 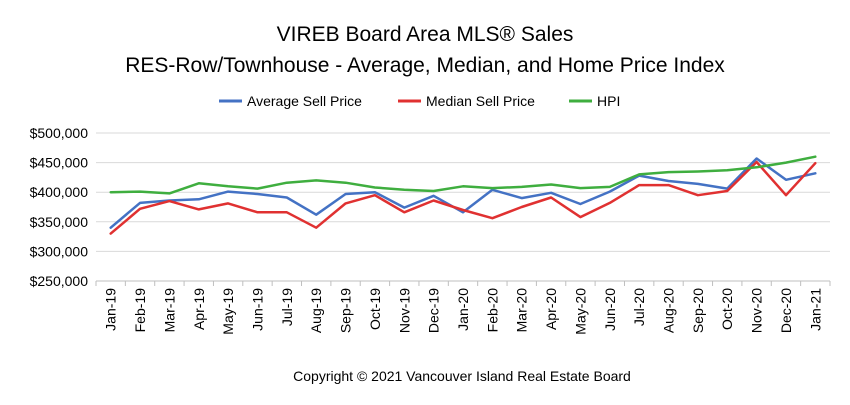 What do you see at coordinates (727, 309) in the screenshot?
I see `x-tick-label: Oct-20` at bounding box center [727, 309].